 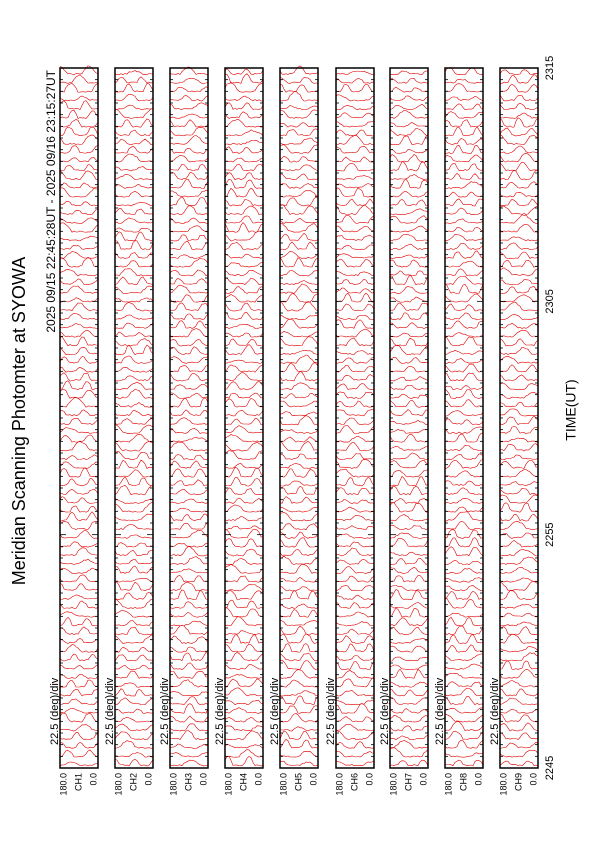 What do you see at coordinates (550, 68) in the screenshot?
I see `x-tick-label: 2315` at bounding box center [550, 68].